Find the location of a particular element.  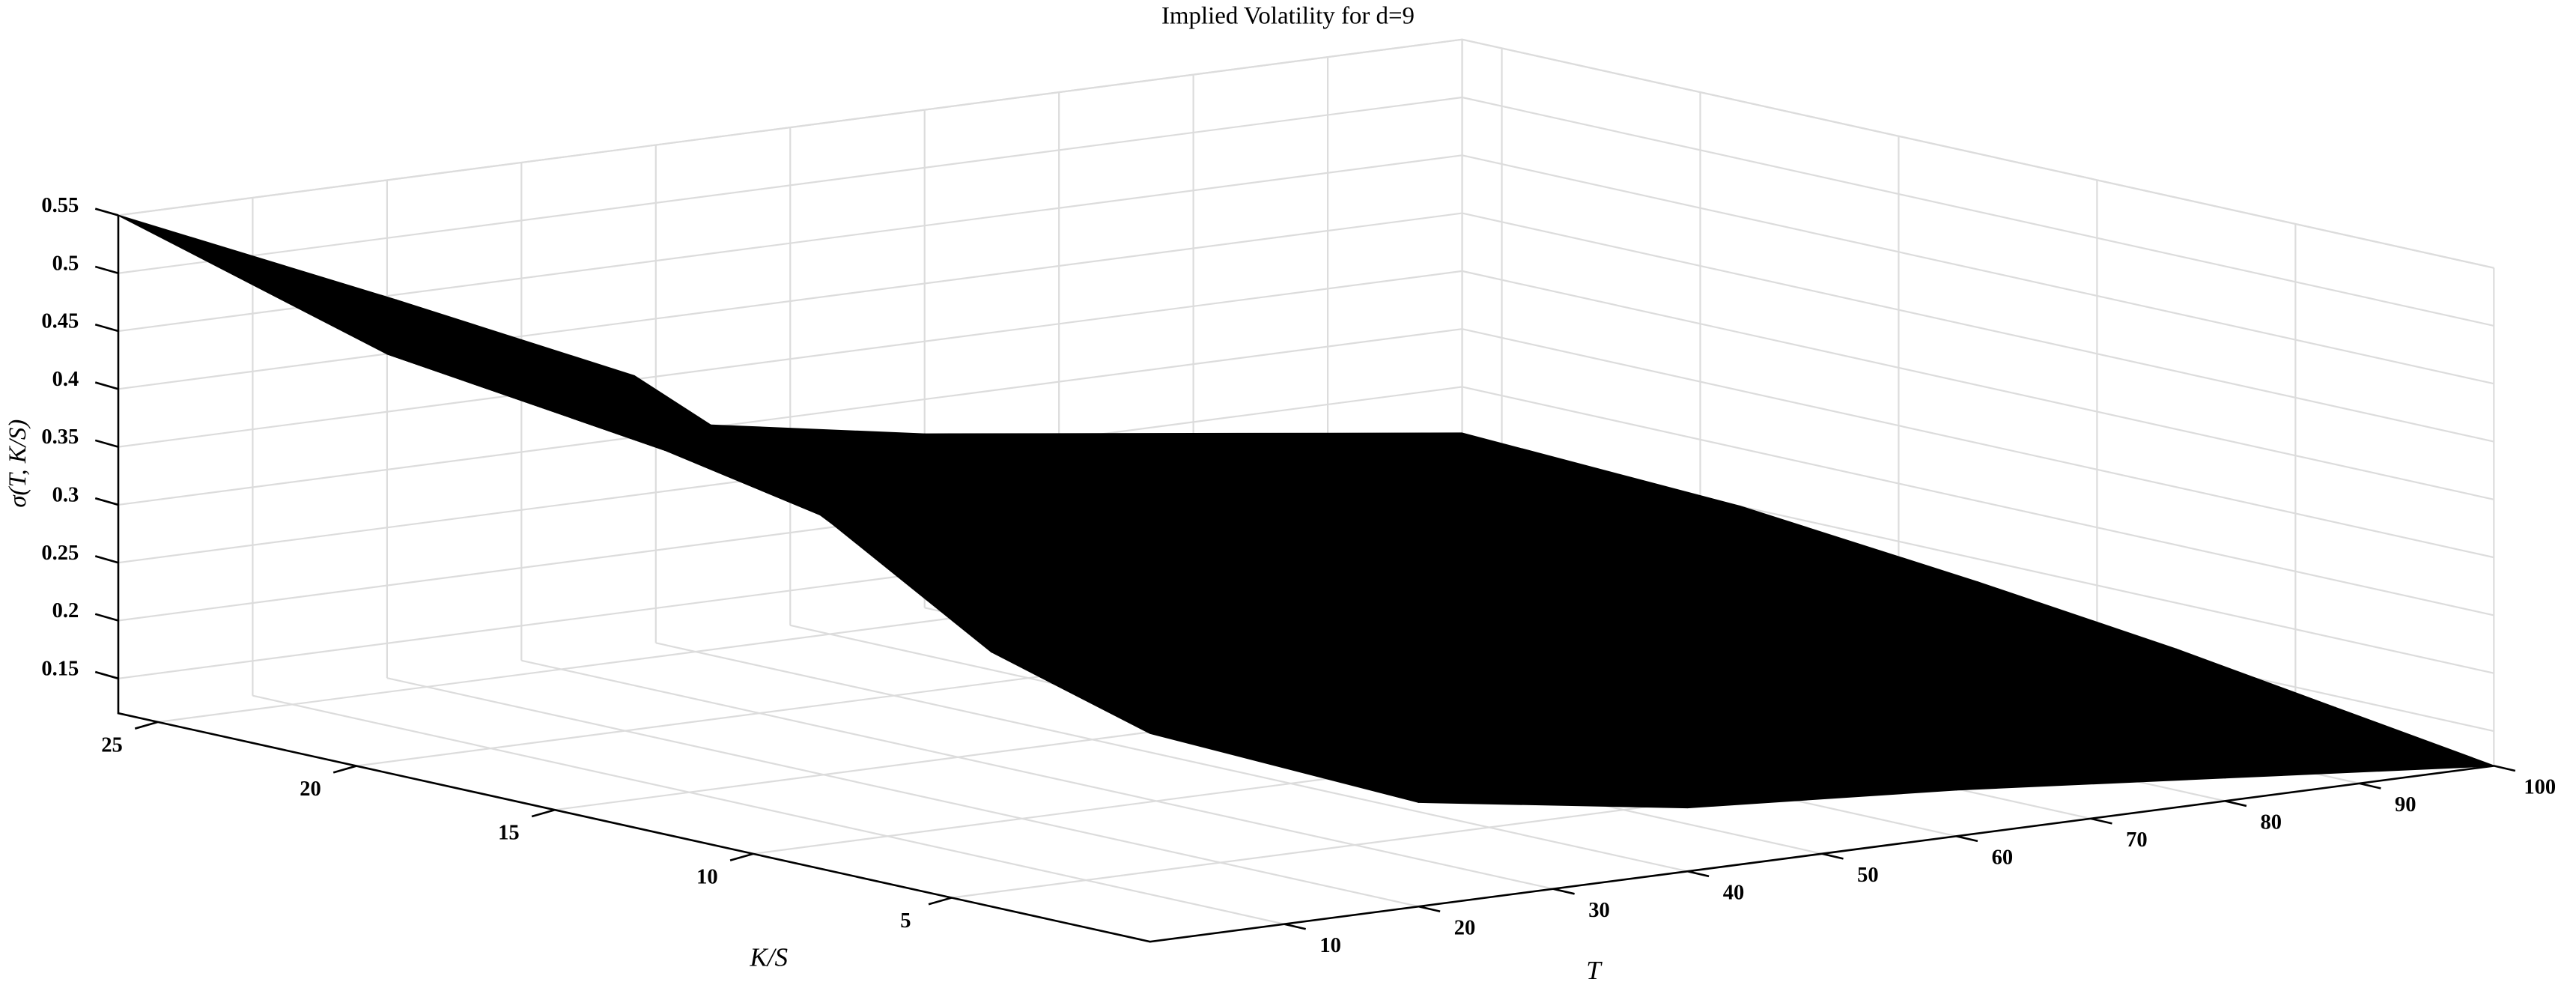

x-axis-label: T is located at coordinates (1594, 970).